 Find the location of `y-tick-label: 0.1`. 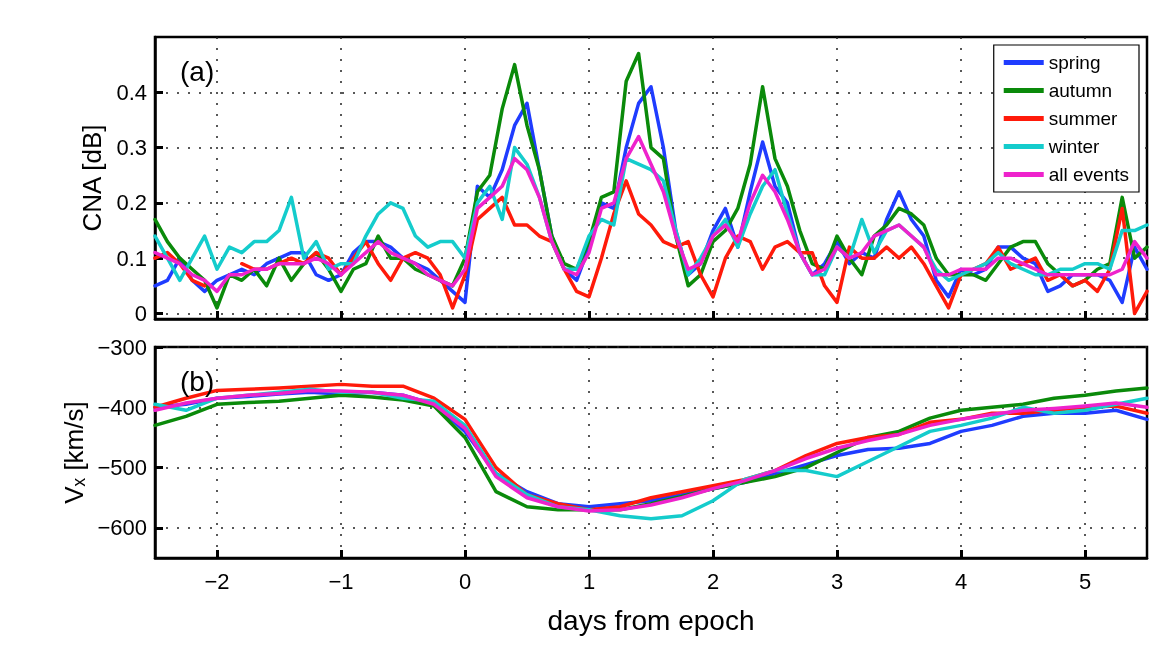

y-tick-label: 0.1 is located at coordinates (131, 258).